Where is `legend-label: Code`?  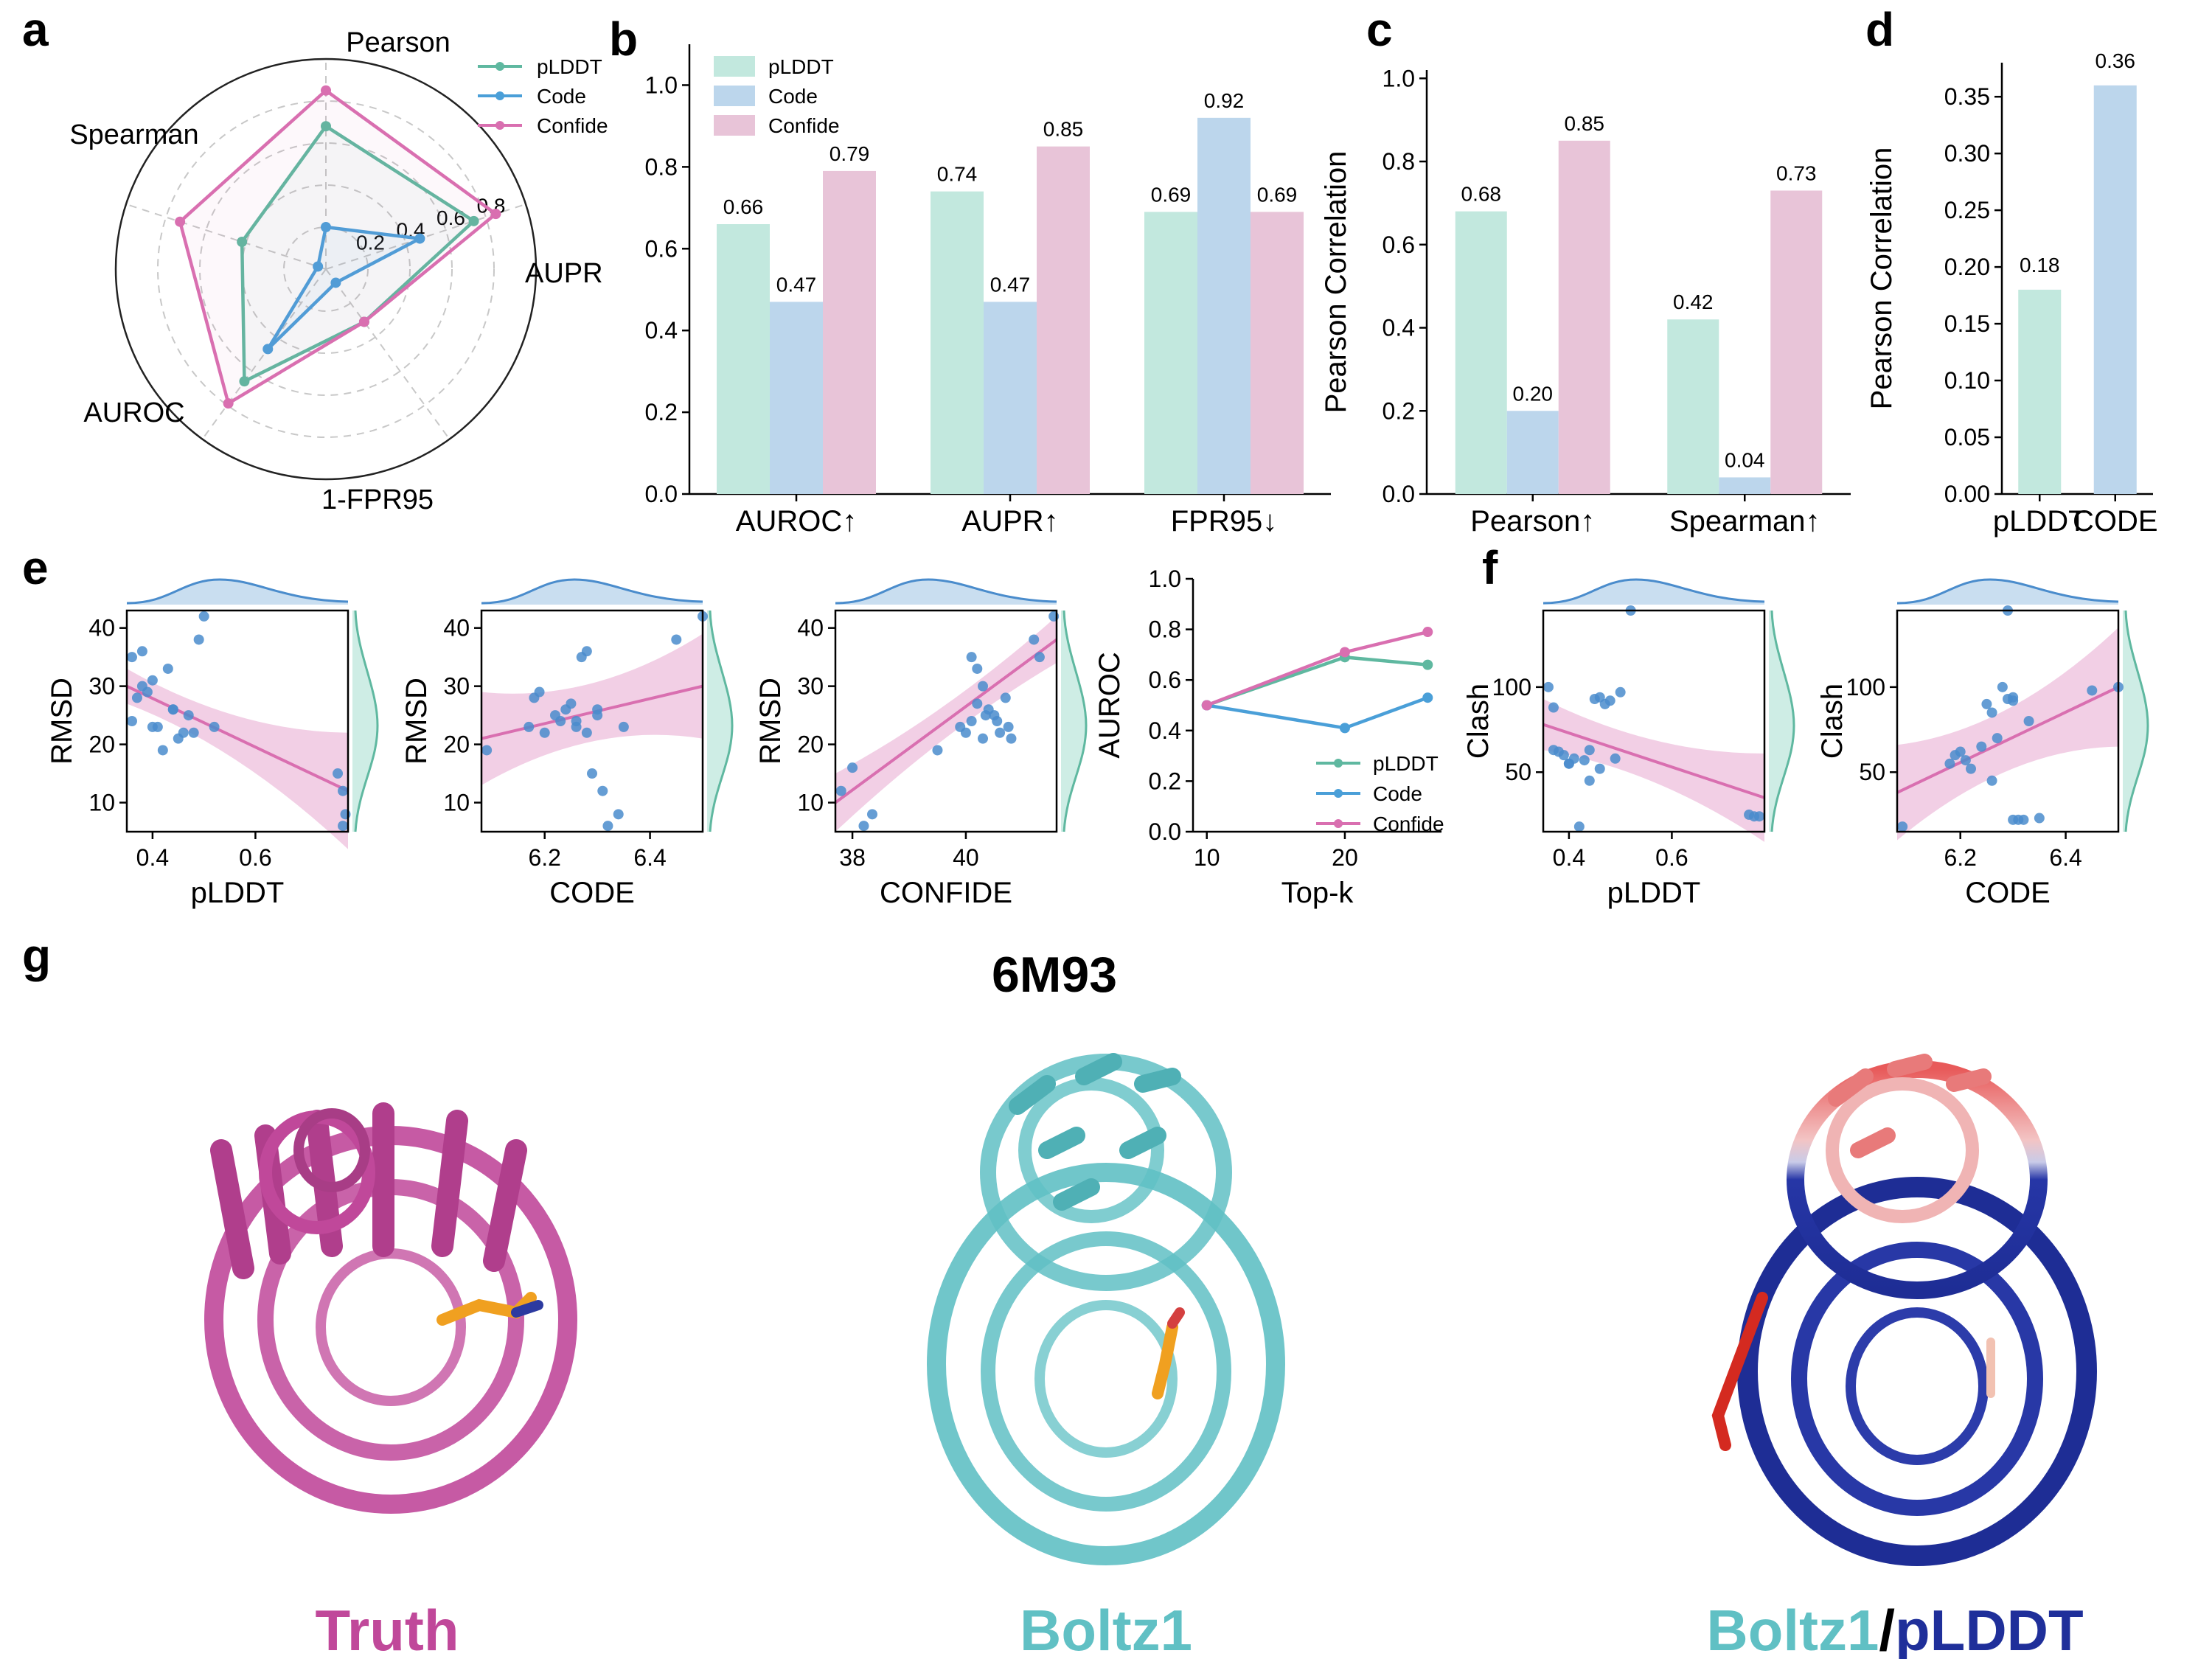 legend-label: Code is located at coordinates (561, 96).